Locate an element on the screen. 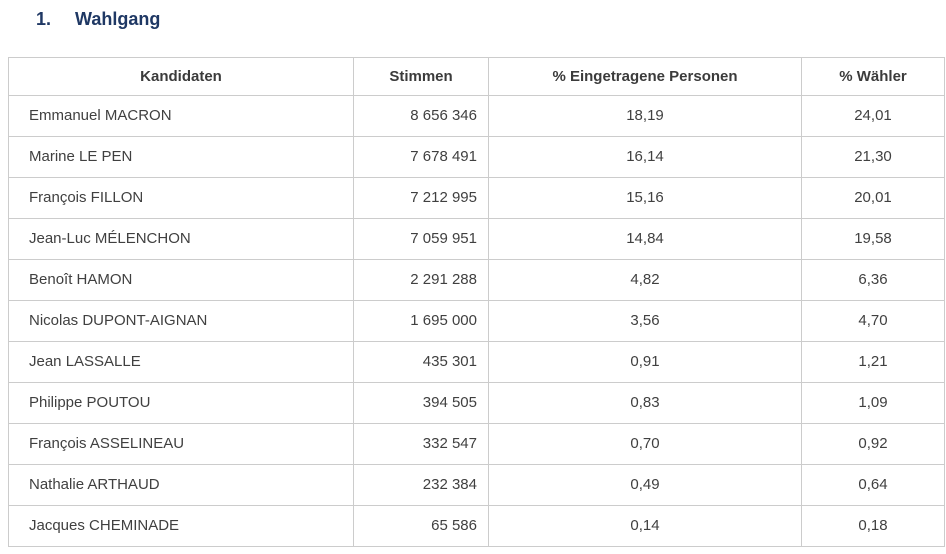 The height and width of the screenshot is (554, 946). cell-pct-waehler: 1,09 is located at coordinates (873, 403).